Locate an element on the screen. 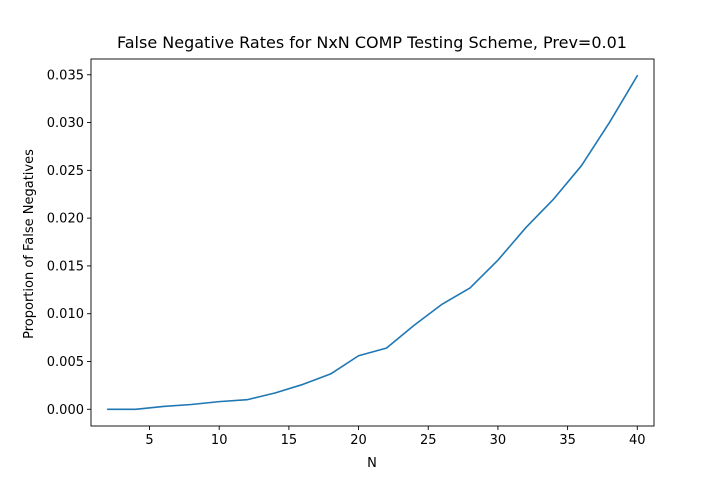  x-axis-label: N is located at coordinates (372, 463).